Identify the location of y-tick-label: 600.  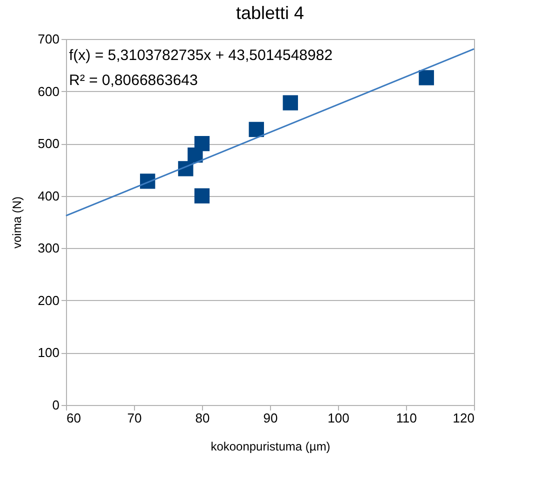
(49, 91).